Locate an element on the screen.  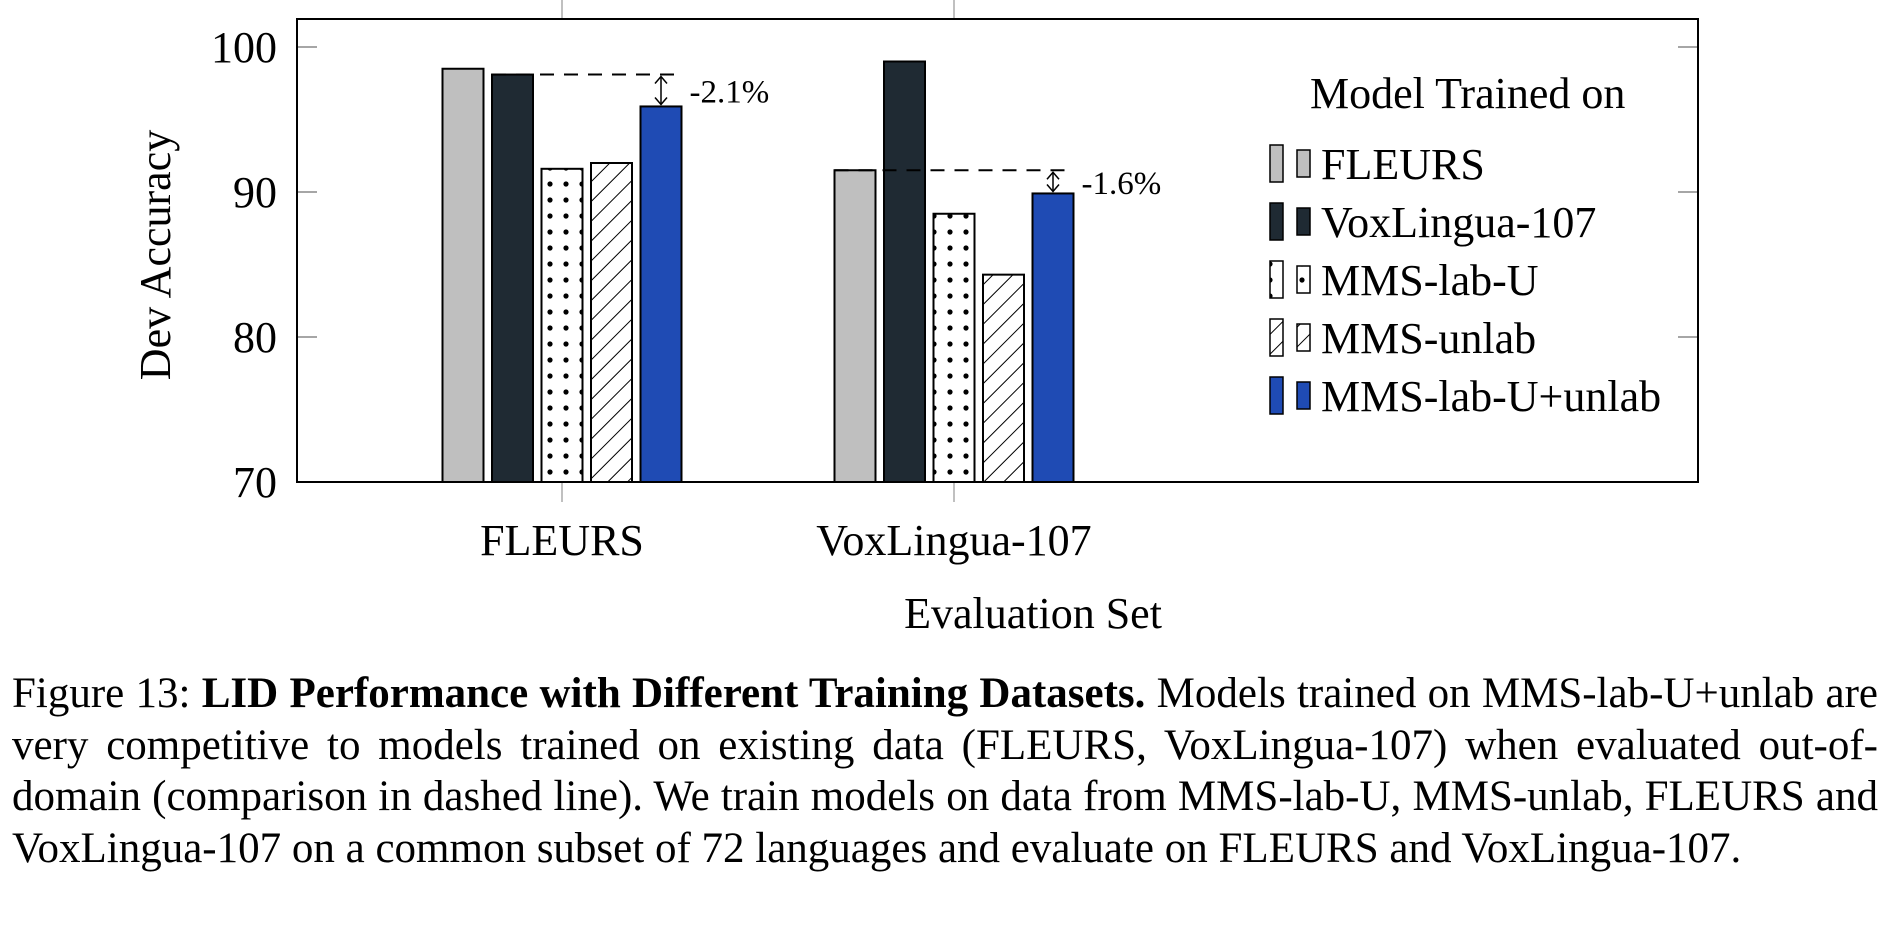
legend-item: VoxLingua-107 is located at coordinates (1432, 222).